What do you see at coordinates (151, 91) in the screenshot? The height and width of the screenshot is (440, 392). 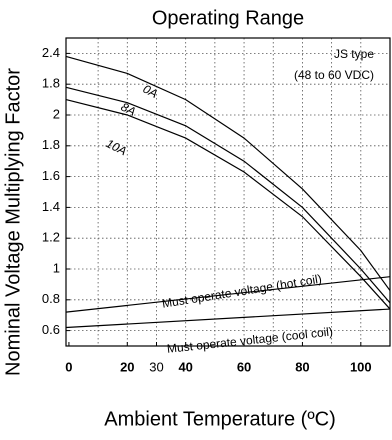 I see `curve-label: 0A` at bounding box center [151, 91].